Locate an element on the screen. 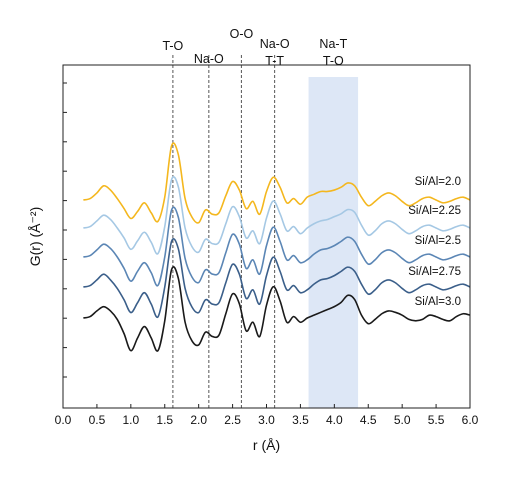 The width and height of the screenshot is (508, 485). shaded-region is located at coordinates (333, 242).